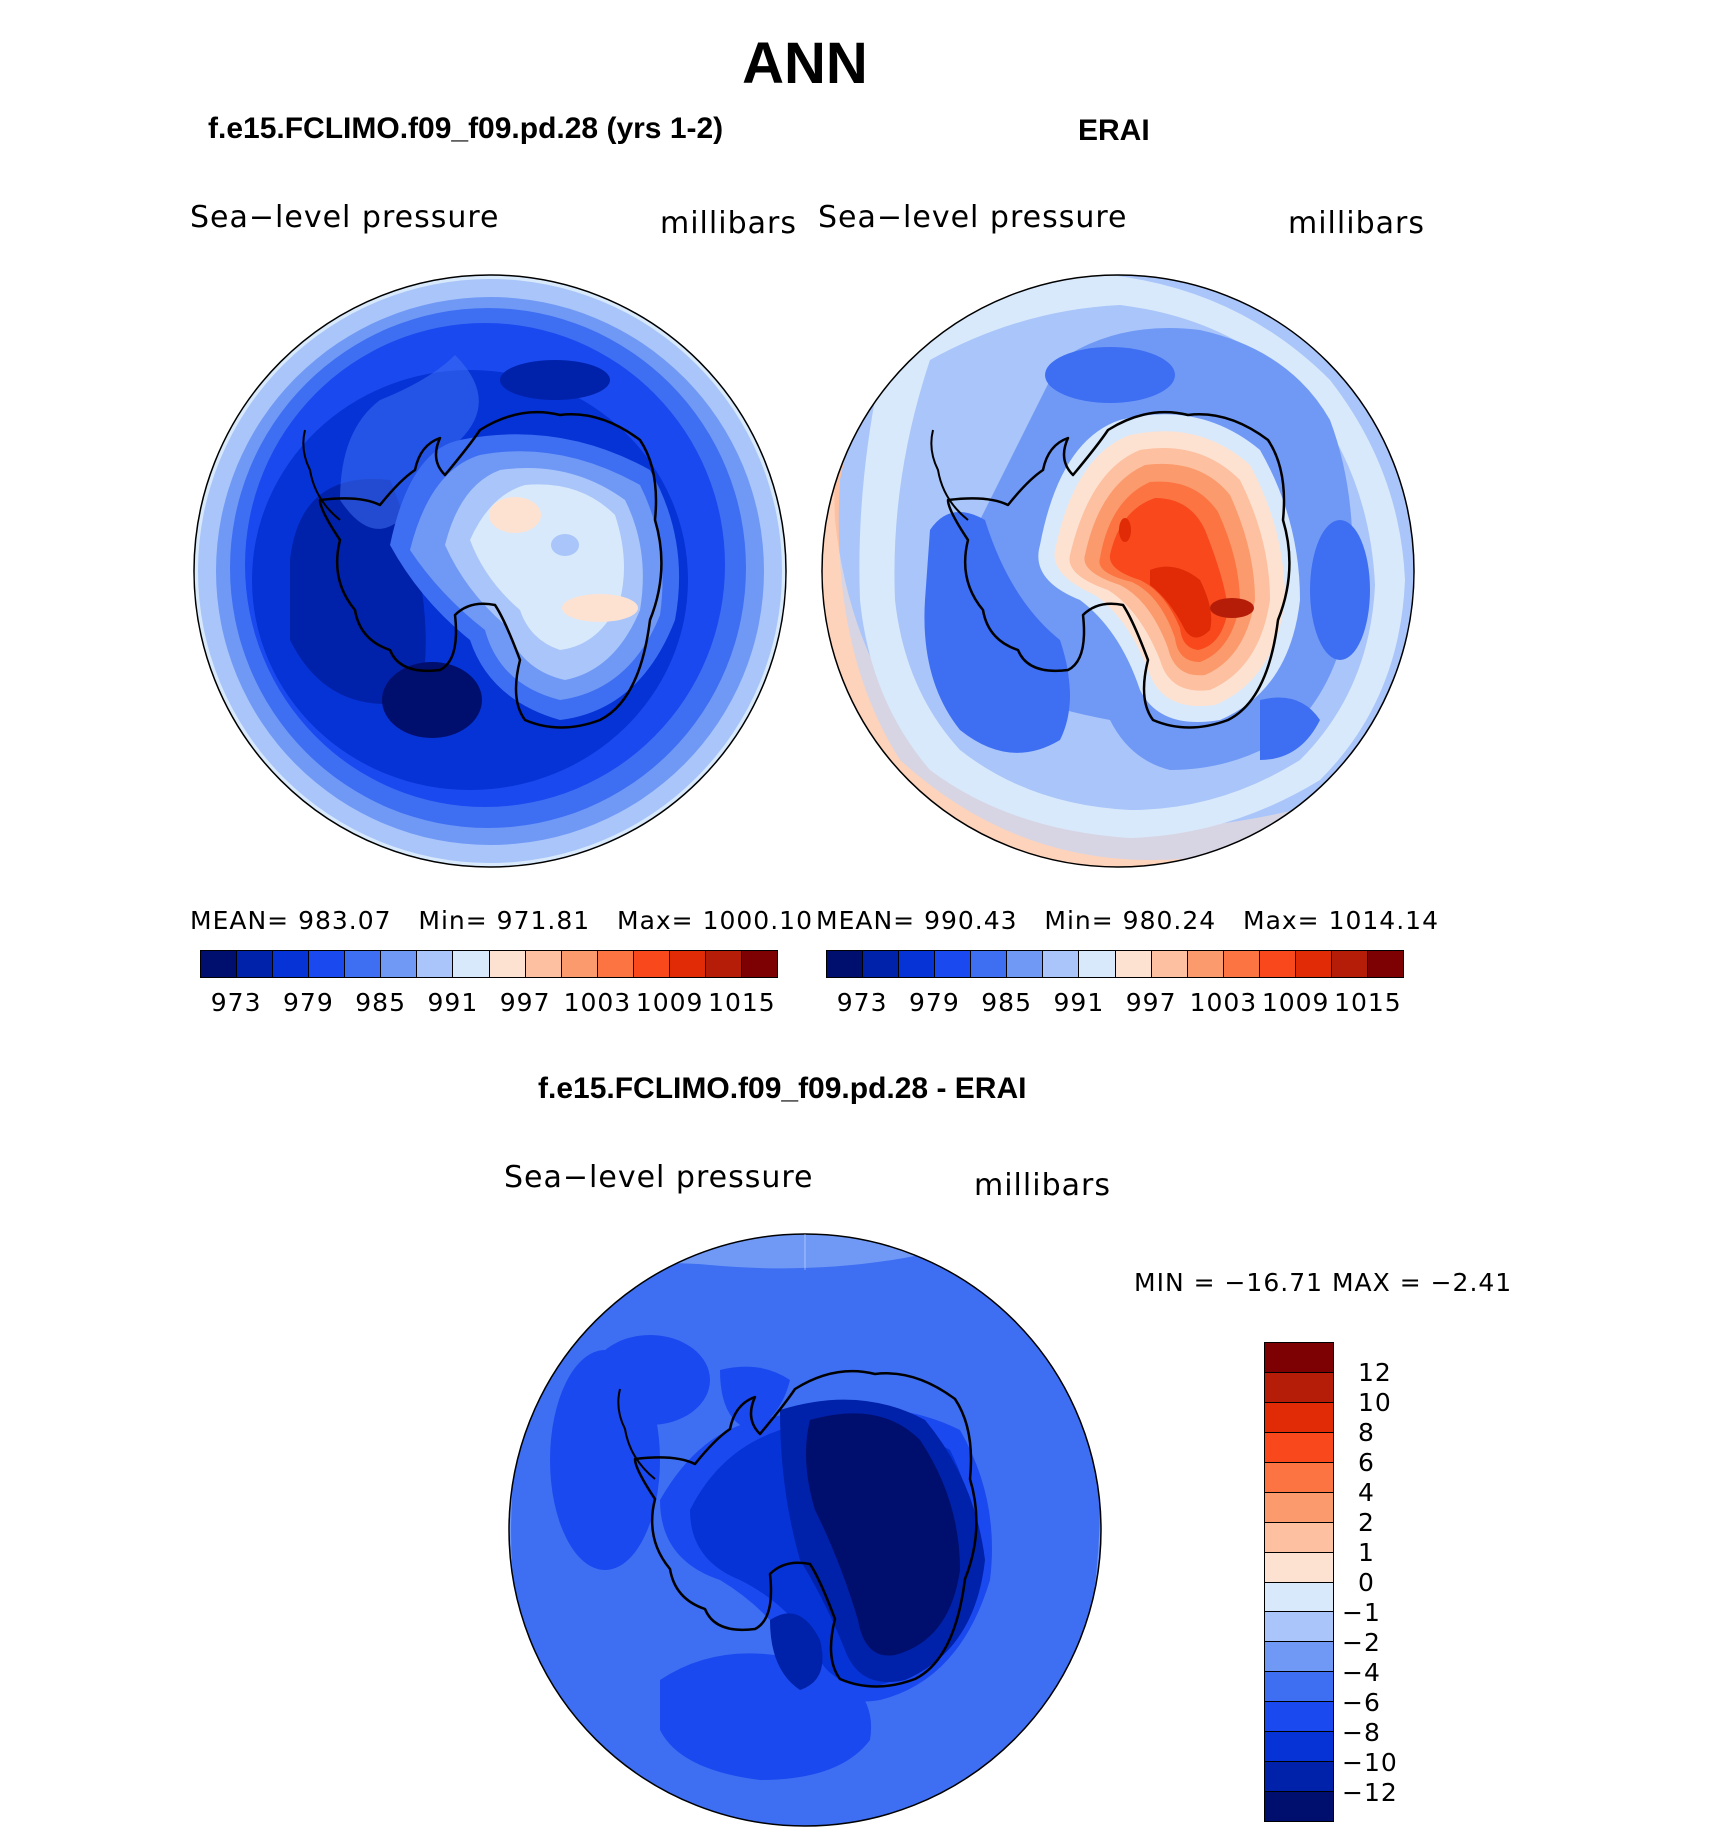 Image resolution: width=1710 pixels, height=1839 pixels. Describe the element at coordinates (489, 1003) in the screenshot. I see `panel1-colorbar-ticks: 973 979 985 991 997 1003 1009 1015` at that location.